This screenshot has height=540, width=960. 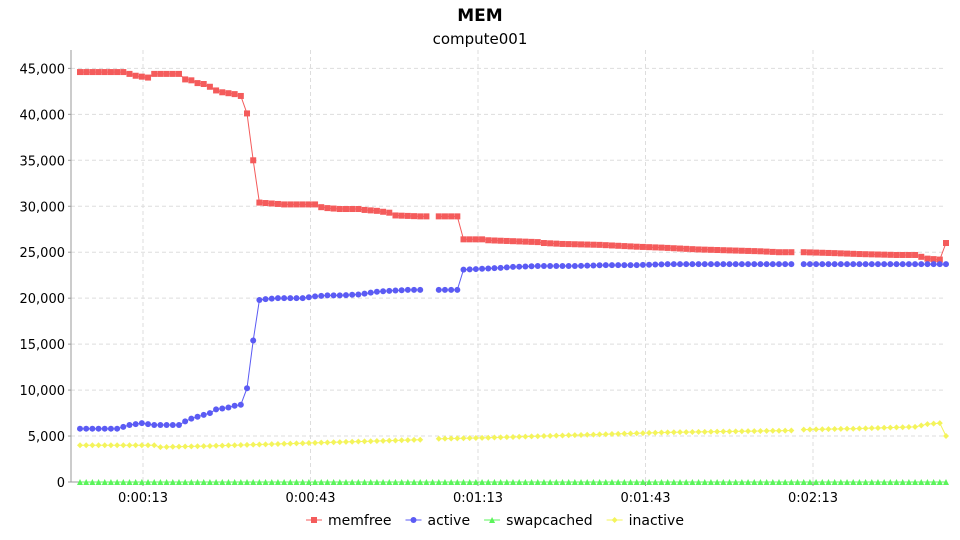 What do you see at coordinates (143, 498) in the screenshot?
I see `x-tick-label: 0:00:13` at bounding box center [143, 498].